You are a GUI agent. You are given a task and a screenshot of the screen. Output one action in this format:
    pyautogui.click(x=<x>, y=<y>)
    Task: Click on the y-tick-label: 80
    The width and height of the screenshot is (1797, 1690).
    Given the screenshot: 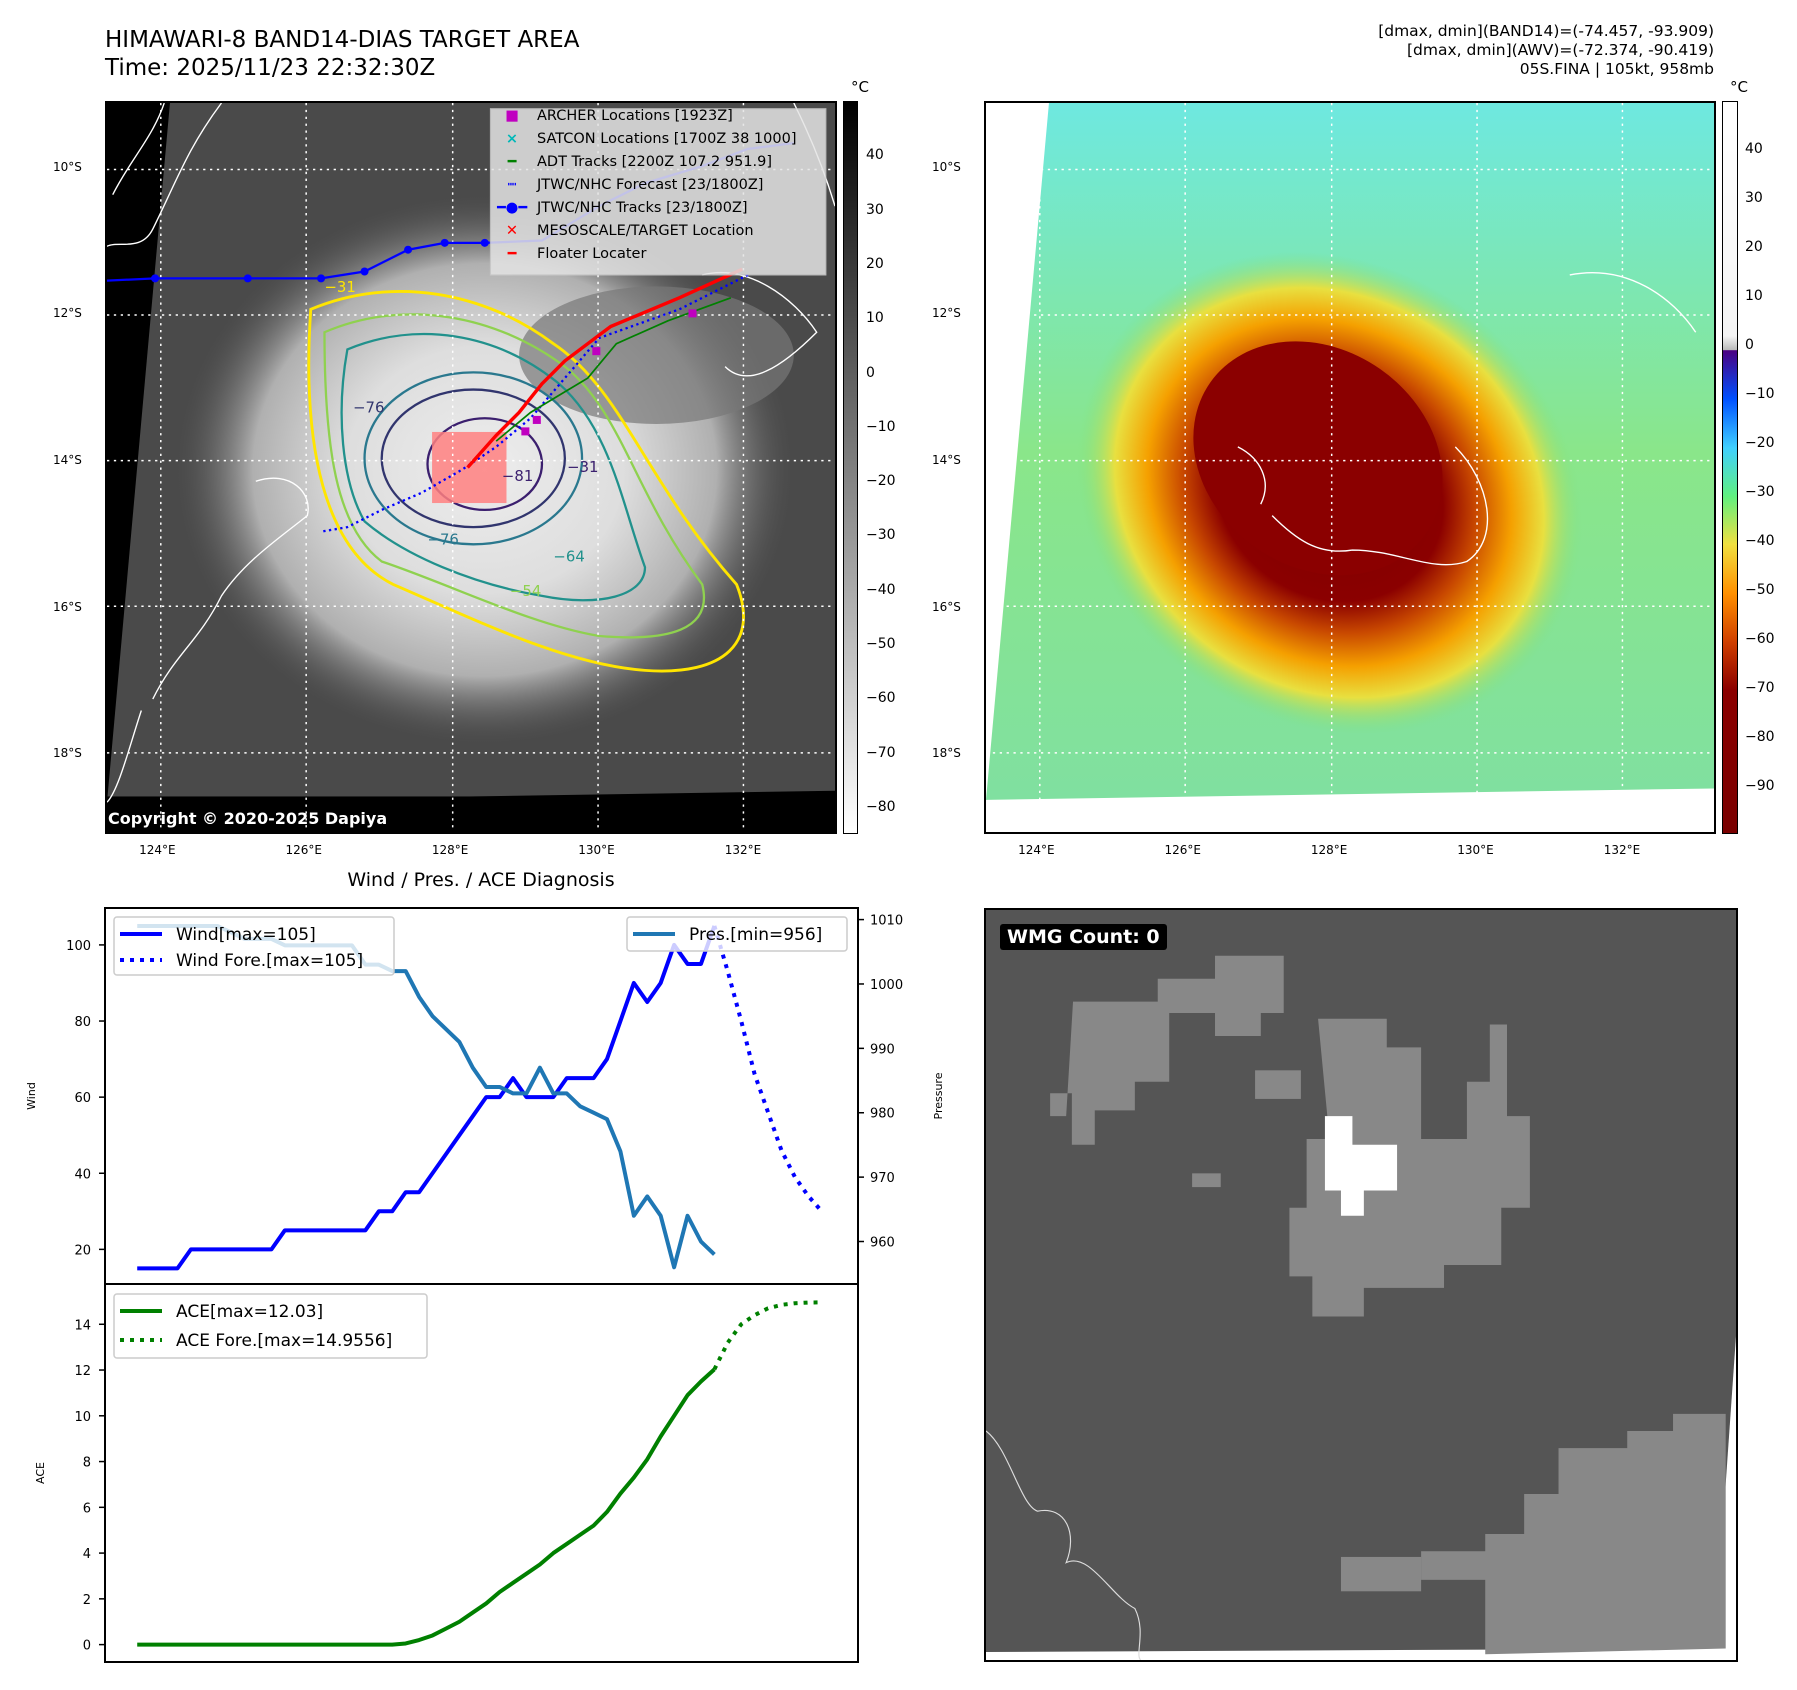 What is the action you would take?
    pyautogui.click(x=82, y=1022)
    